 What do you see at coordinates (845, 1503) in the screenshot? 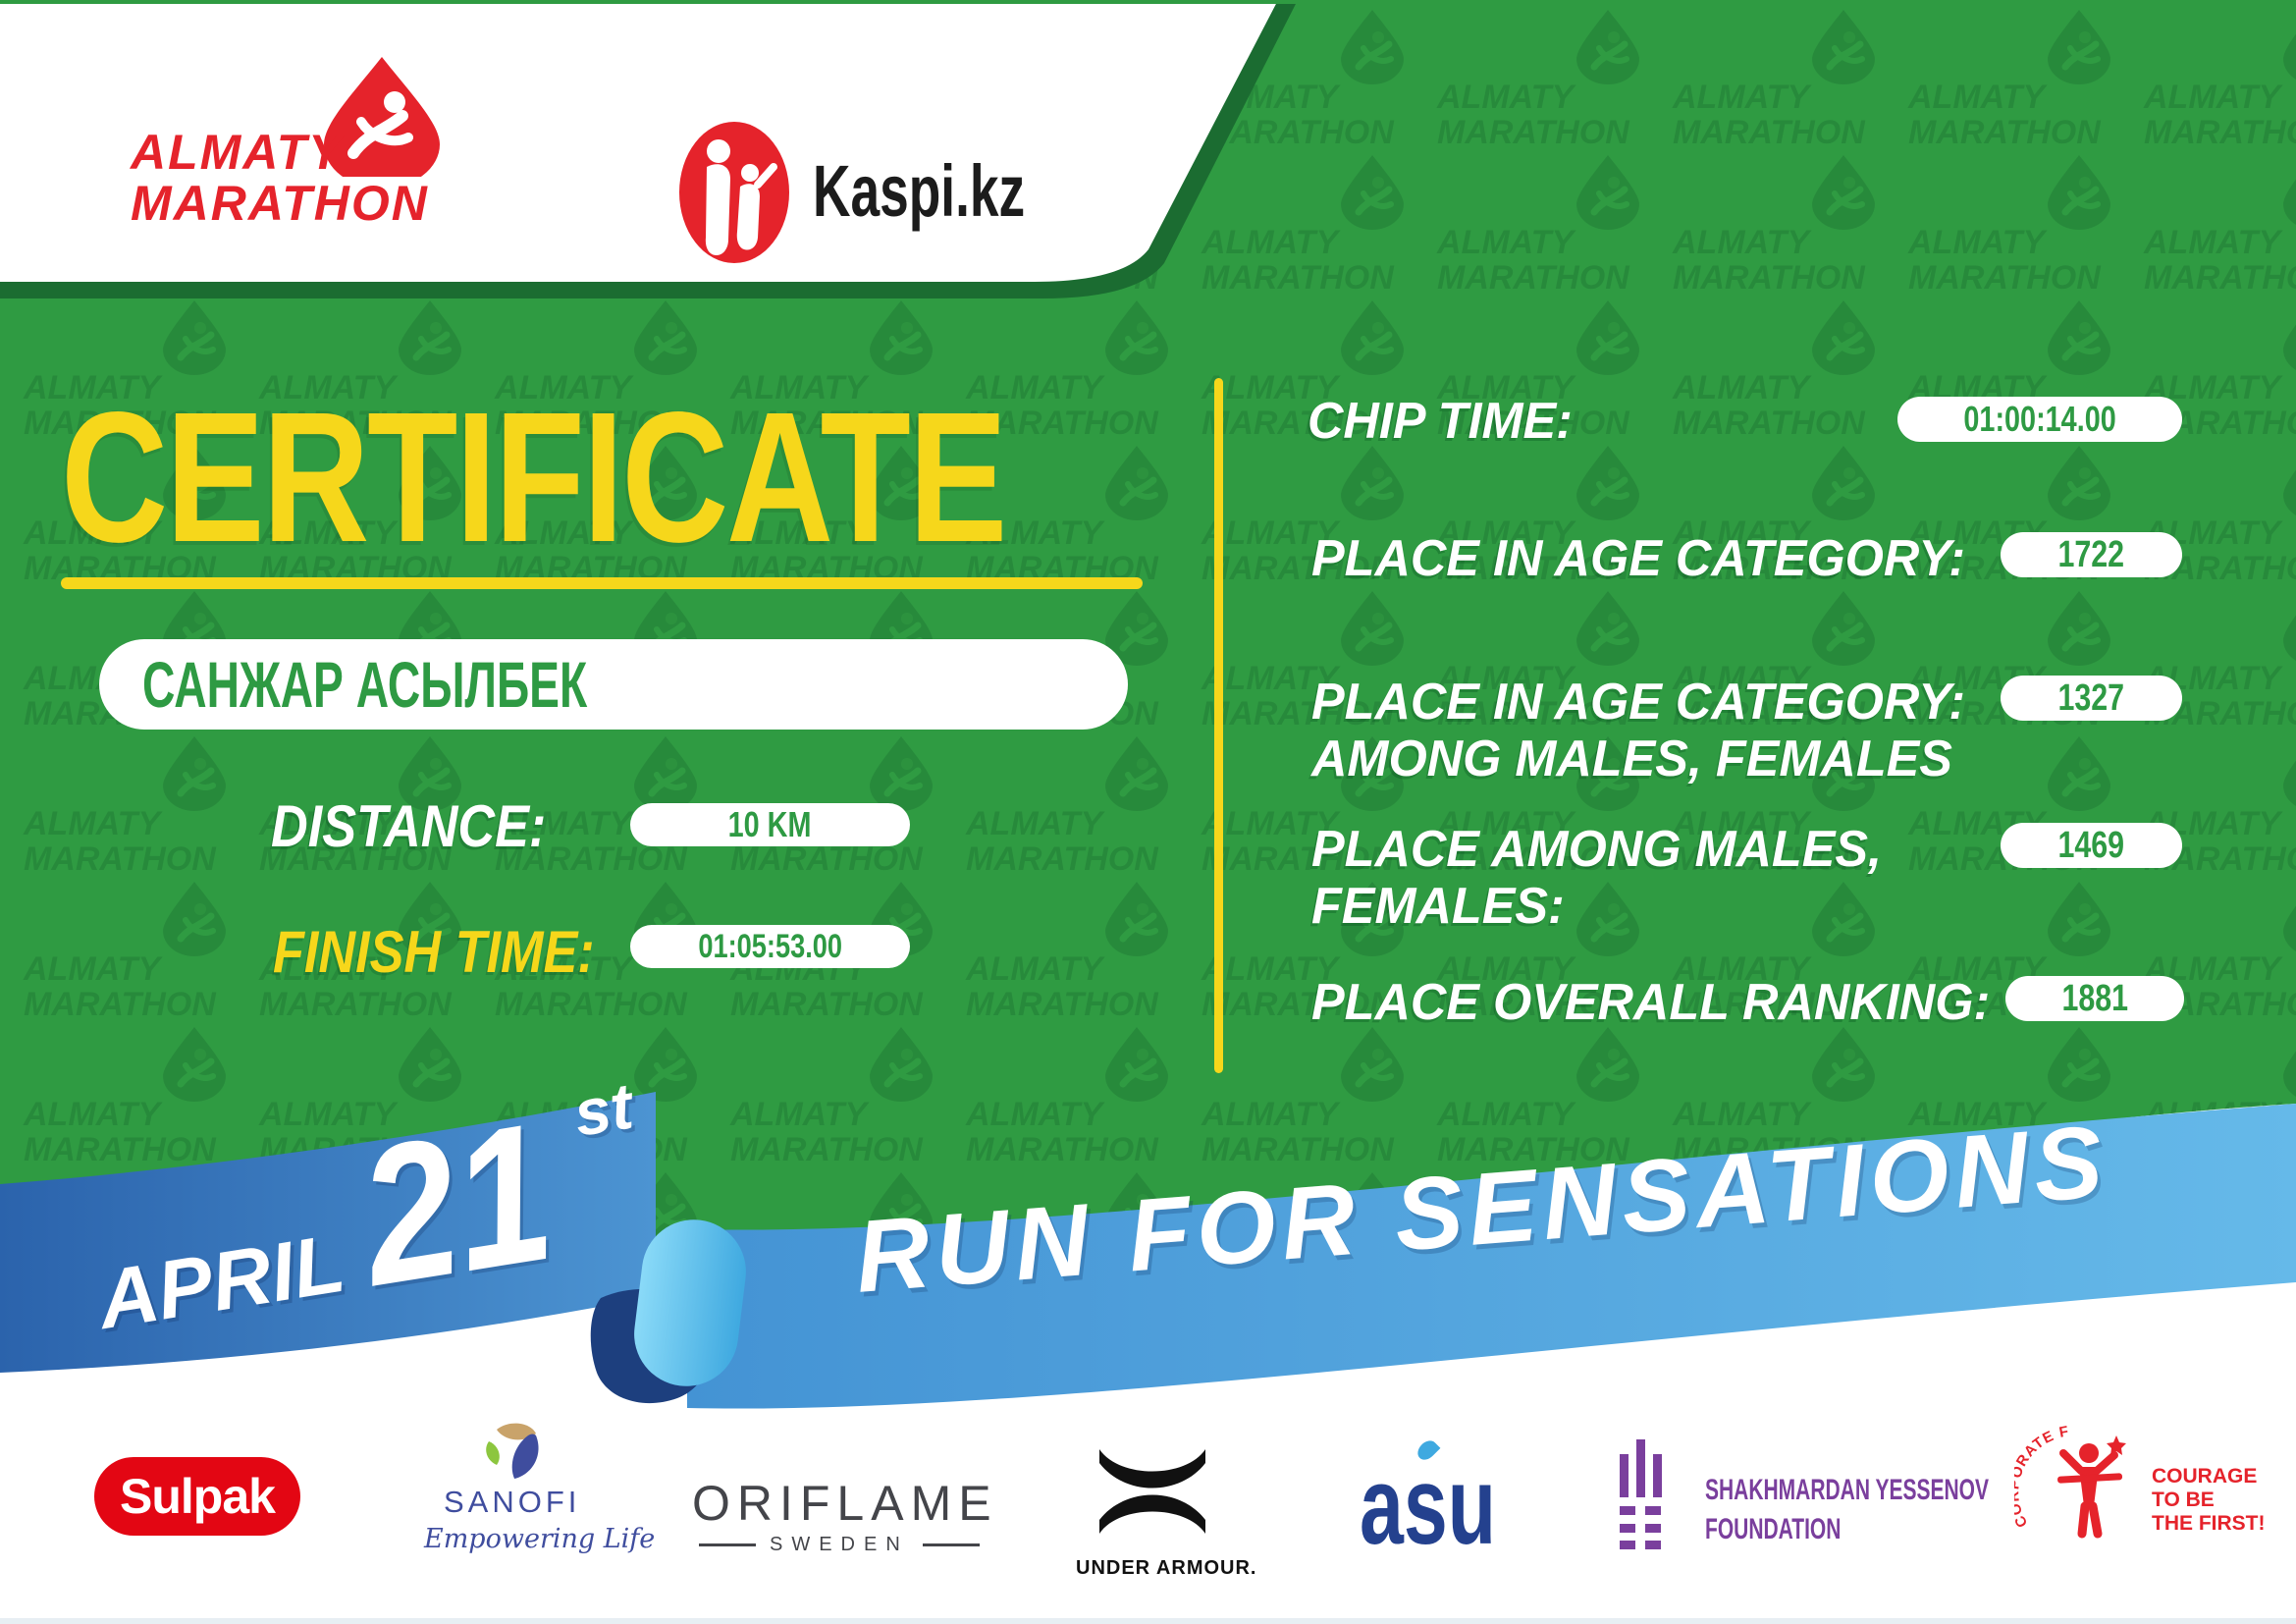
I see `oriflame-logo-text: ORIFLAME` at bounding box center [845, 1503].